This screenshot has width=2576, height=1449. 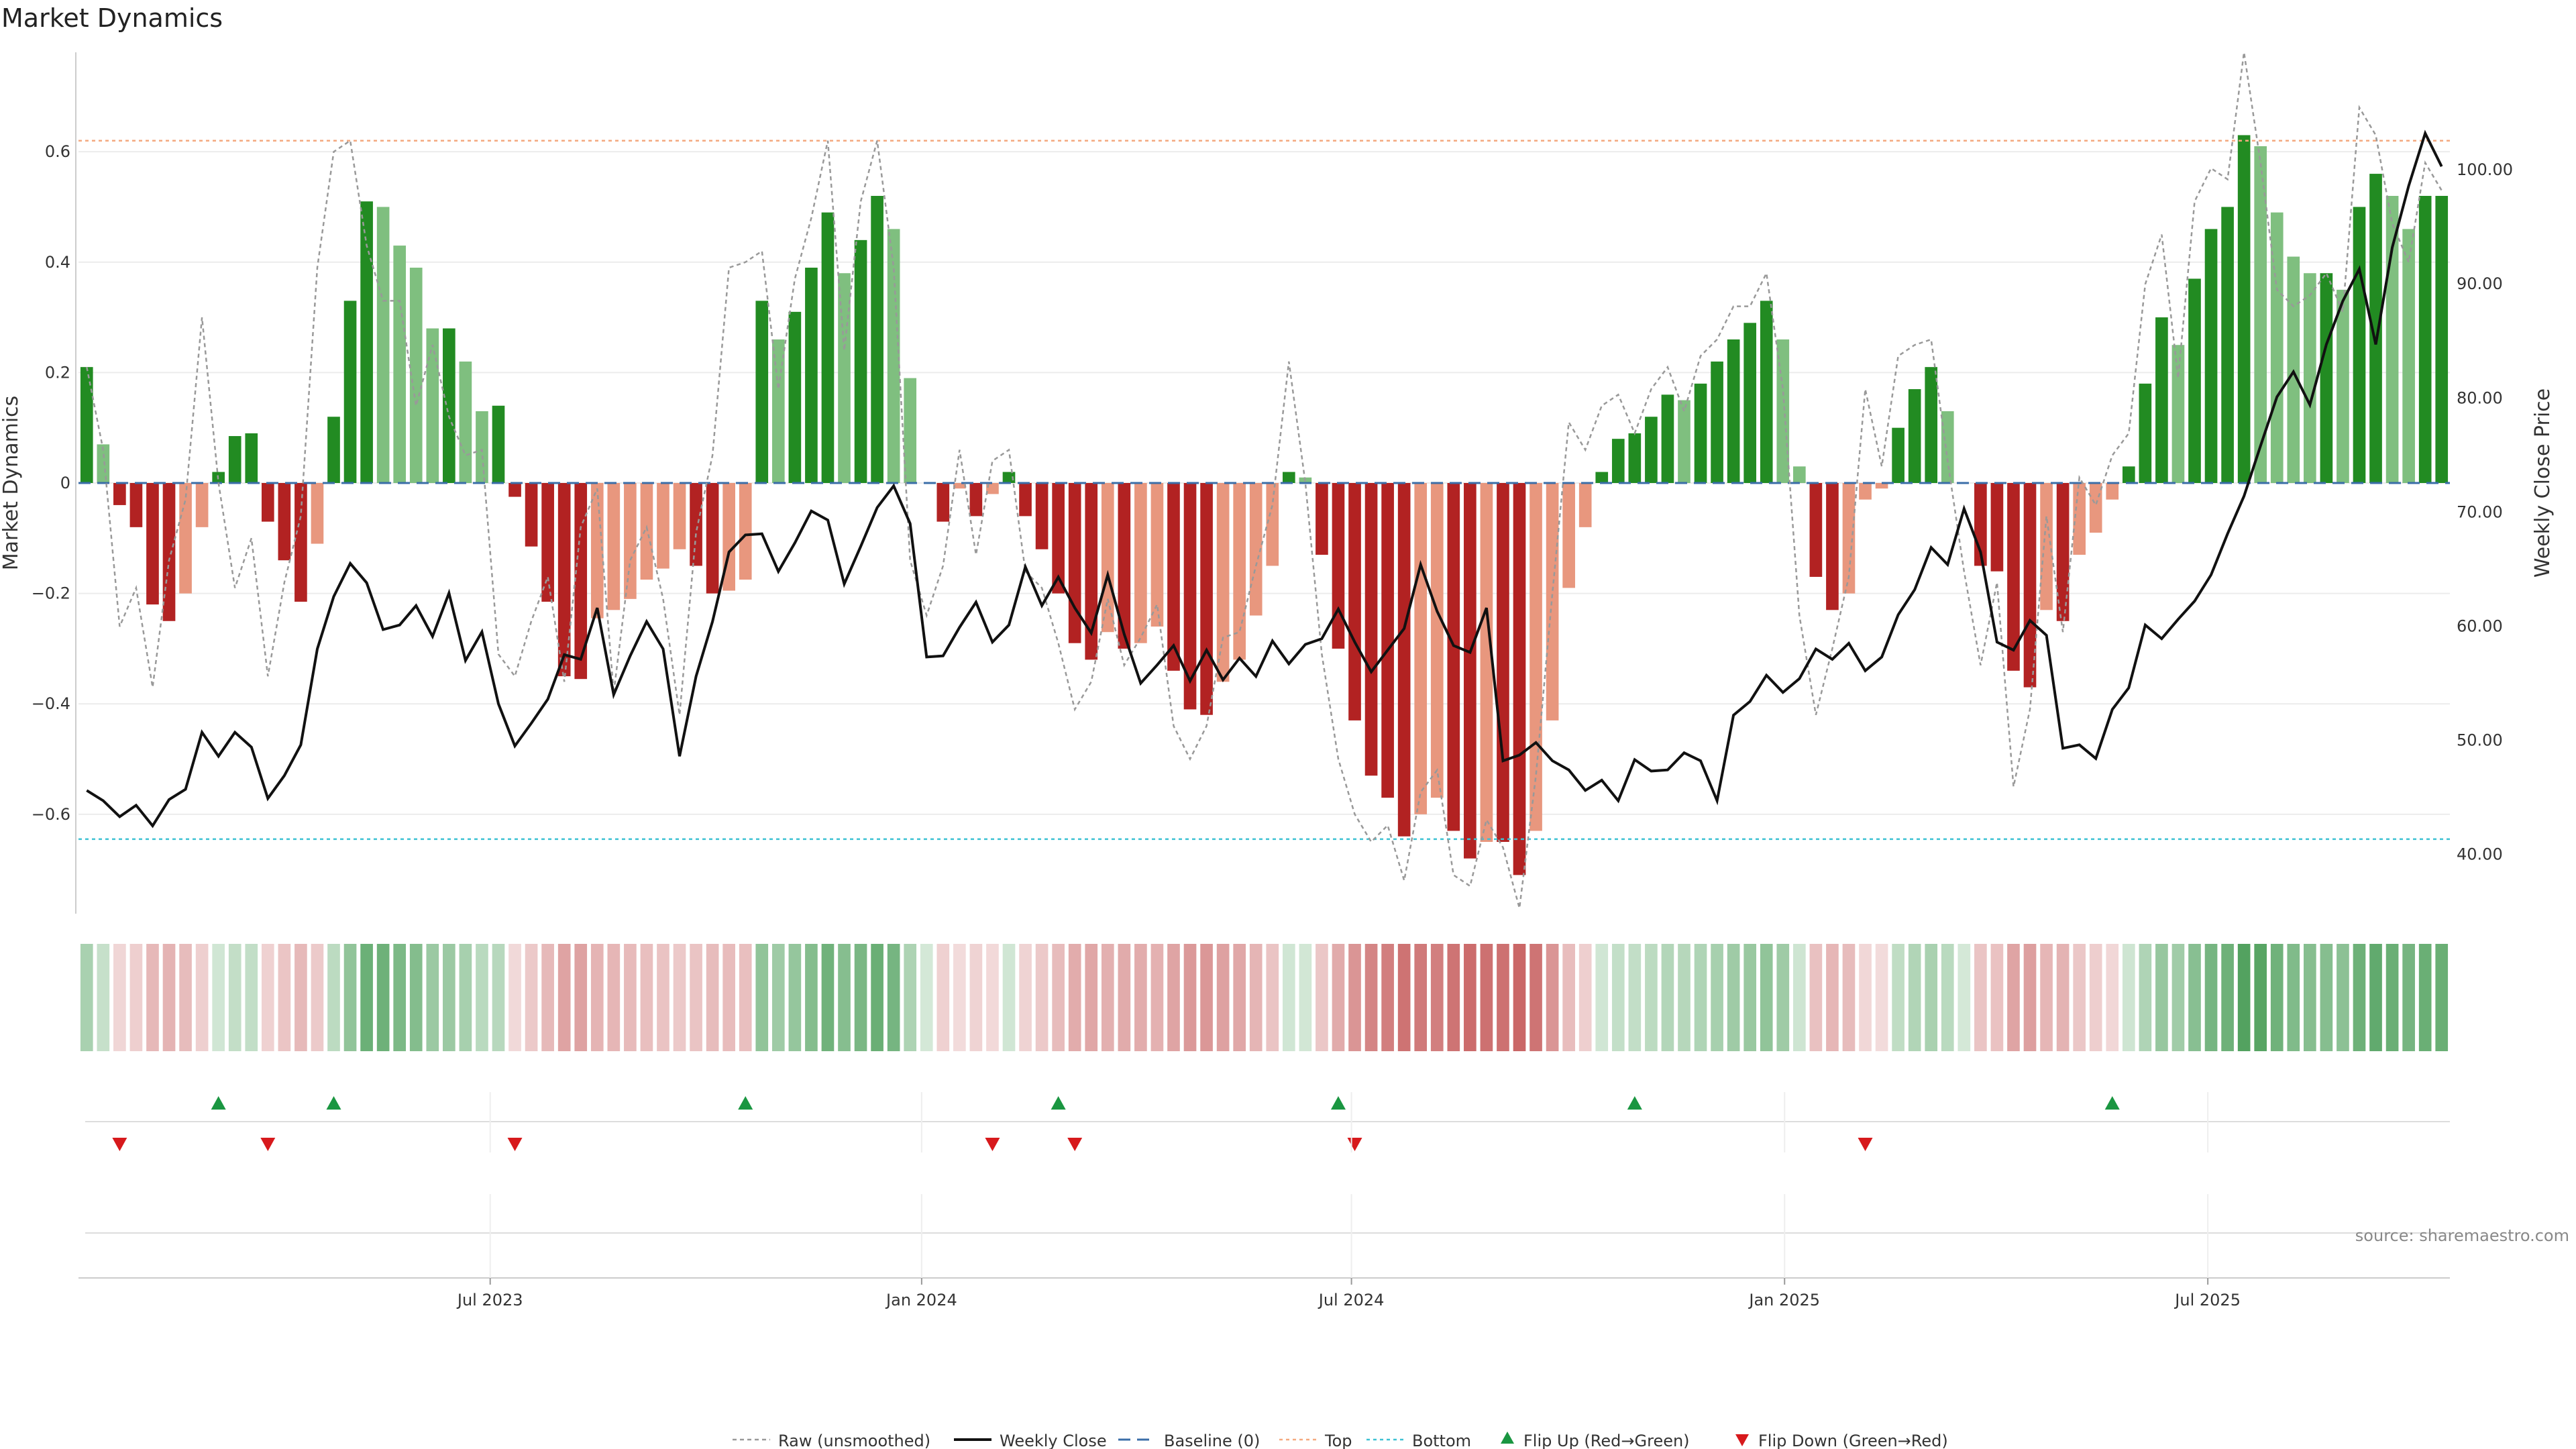 I want to click on legend-item-raw: Raw (unsmoothed), so click(x=831, y=1440).